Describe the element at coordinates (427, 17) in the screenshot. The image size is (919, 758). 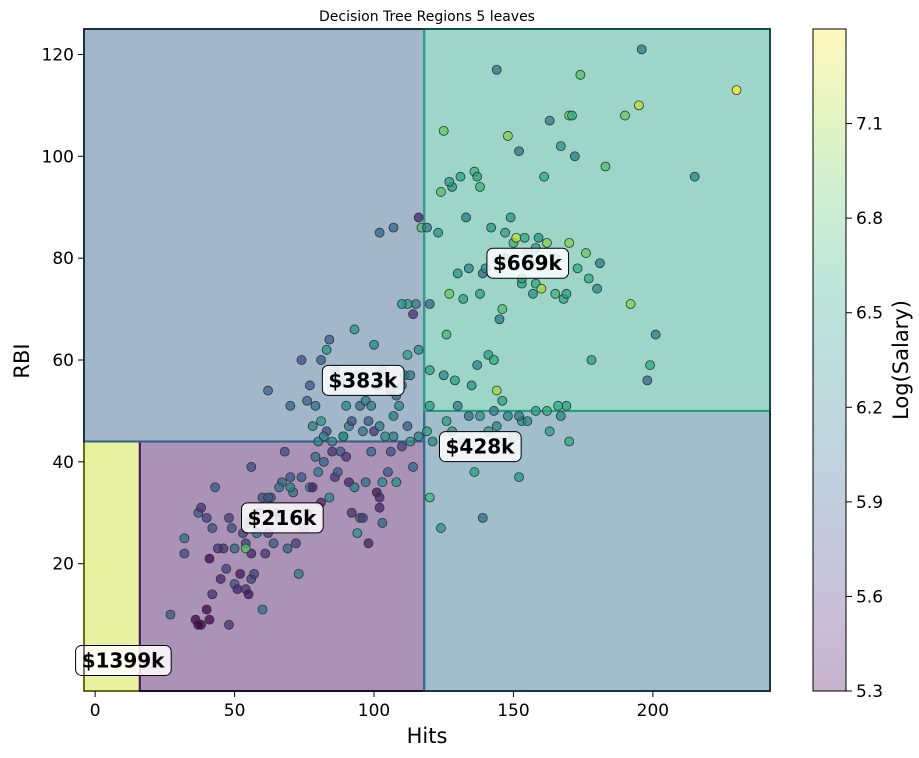
I see `chart-title: Decision Tree Regions 5 leaves` at that location.